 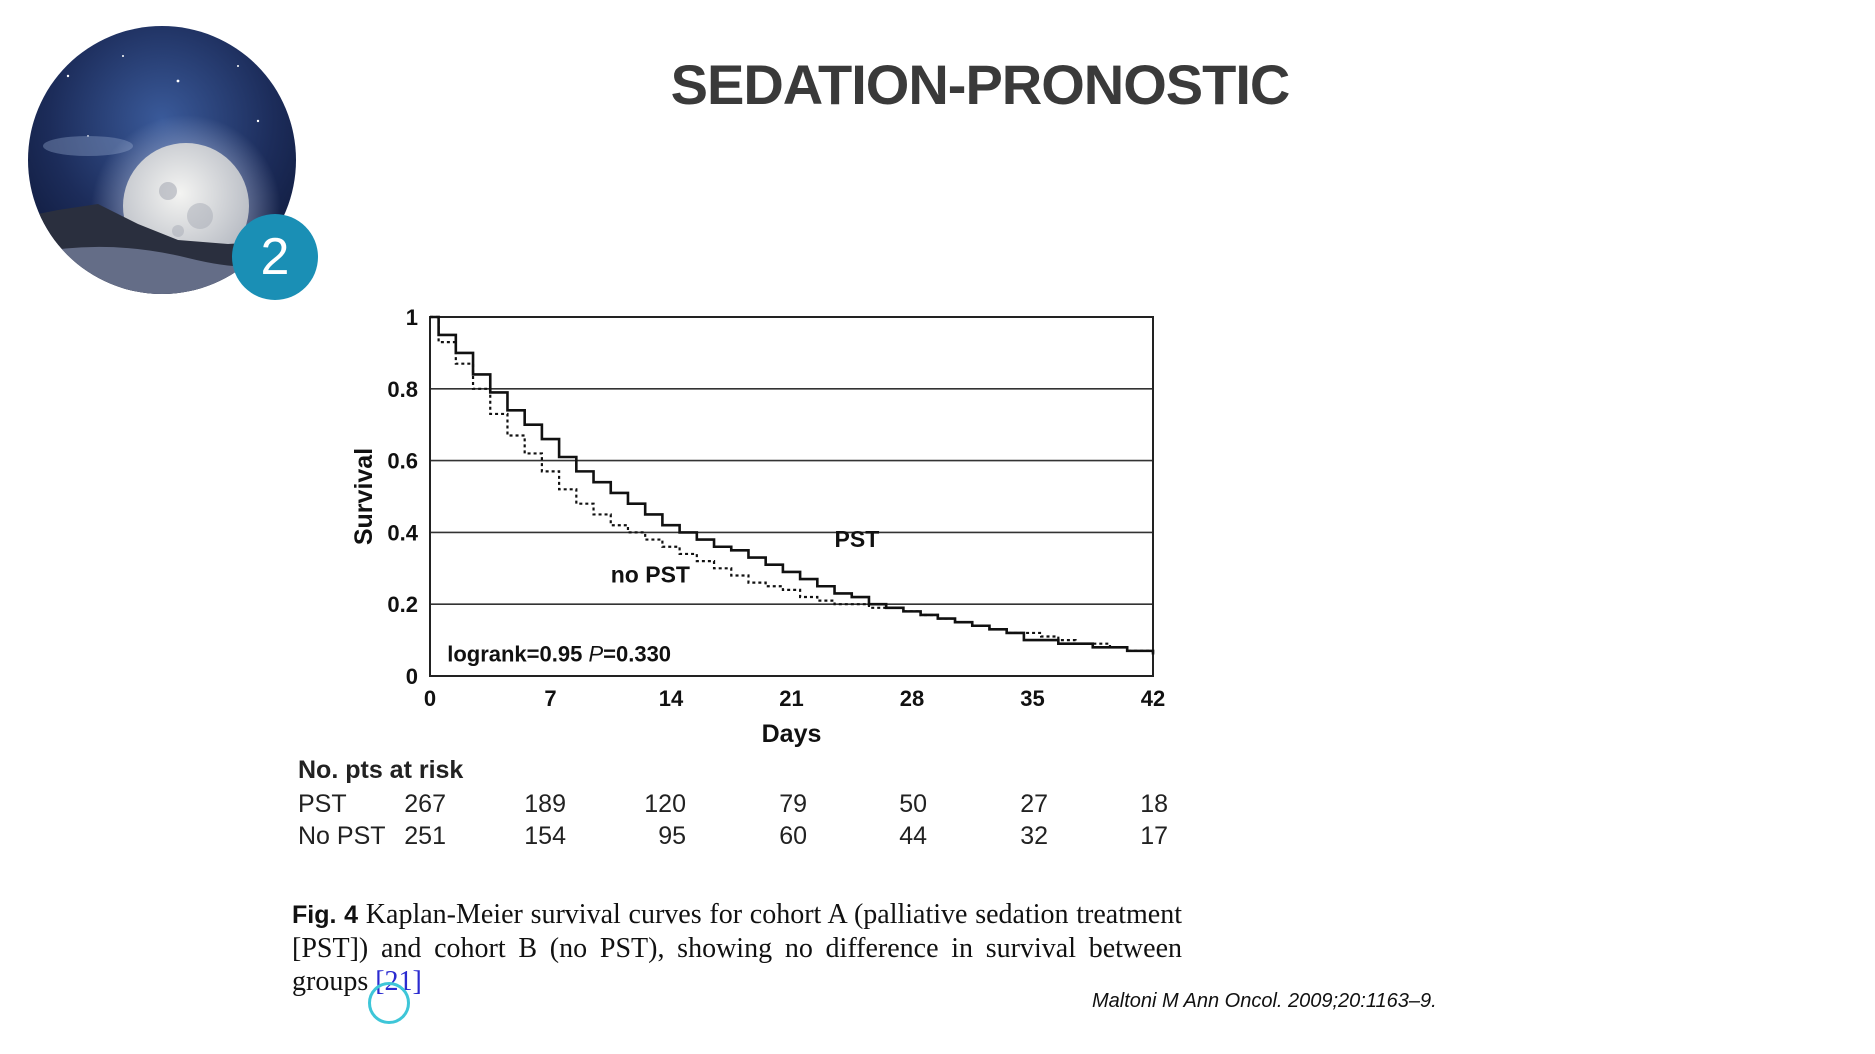 What do you see at coordinates (912, 698) in the screenshot?
I see `x-tick-label: 28` at bounding box center [912, 698].